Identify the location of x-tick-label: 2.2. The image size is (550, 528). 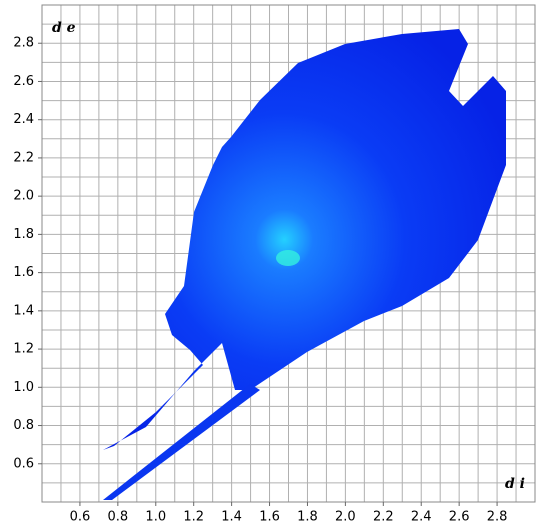
(383, 517).